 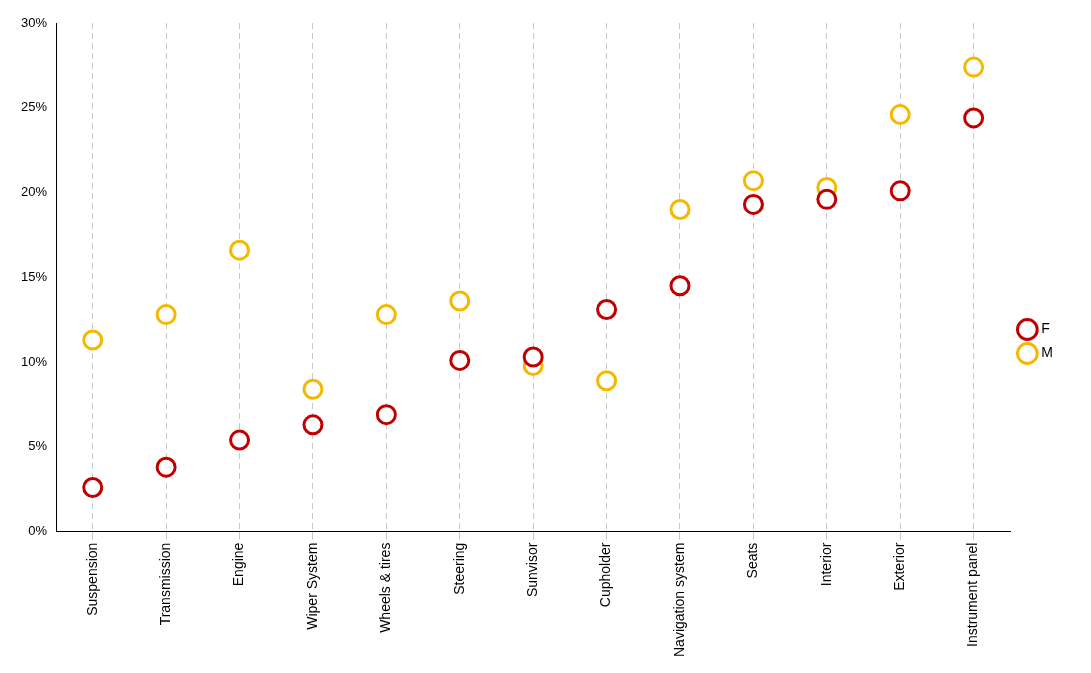 What do you see at coordinates (34, 107) in the screenshot?
I see `y-tick-label: 25%` at bounding box center [34, 107].